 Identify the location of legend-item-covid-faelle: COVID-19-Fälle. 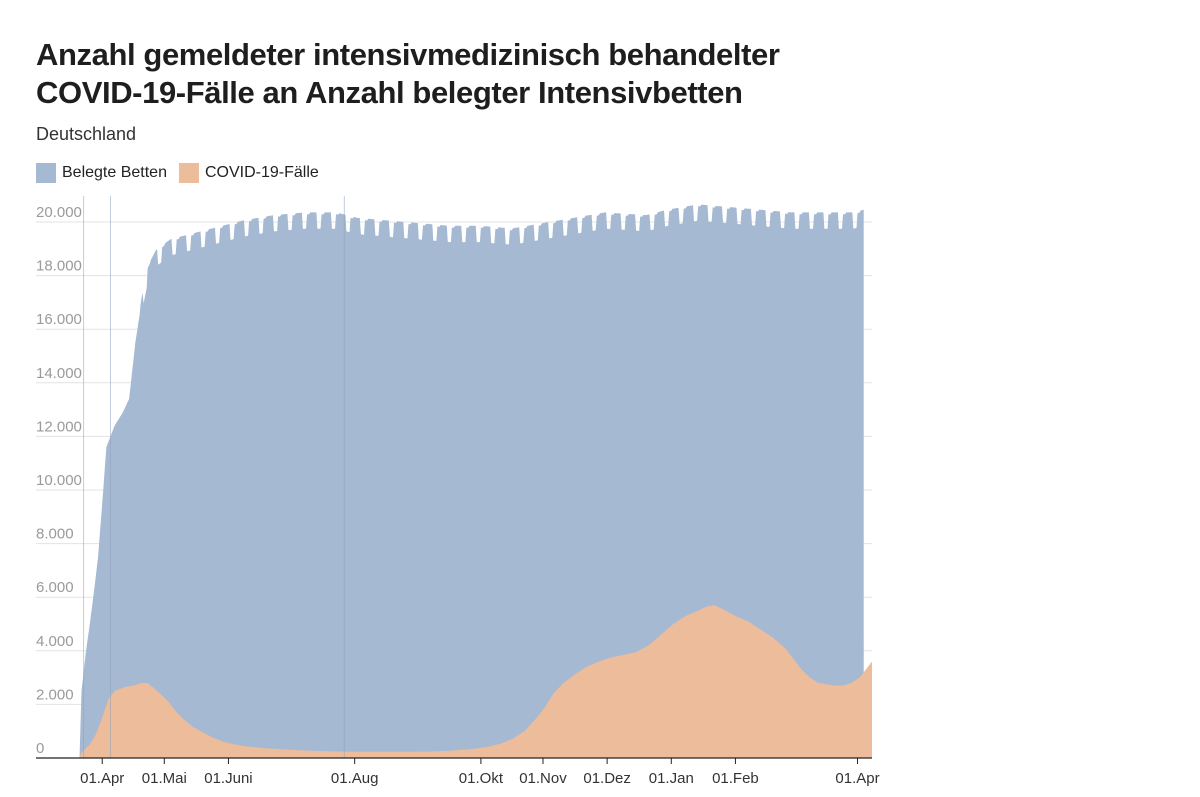
(248, 173).